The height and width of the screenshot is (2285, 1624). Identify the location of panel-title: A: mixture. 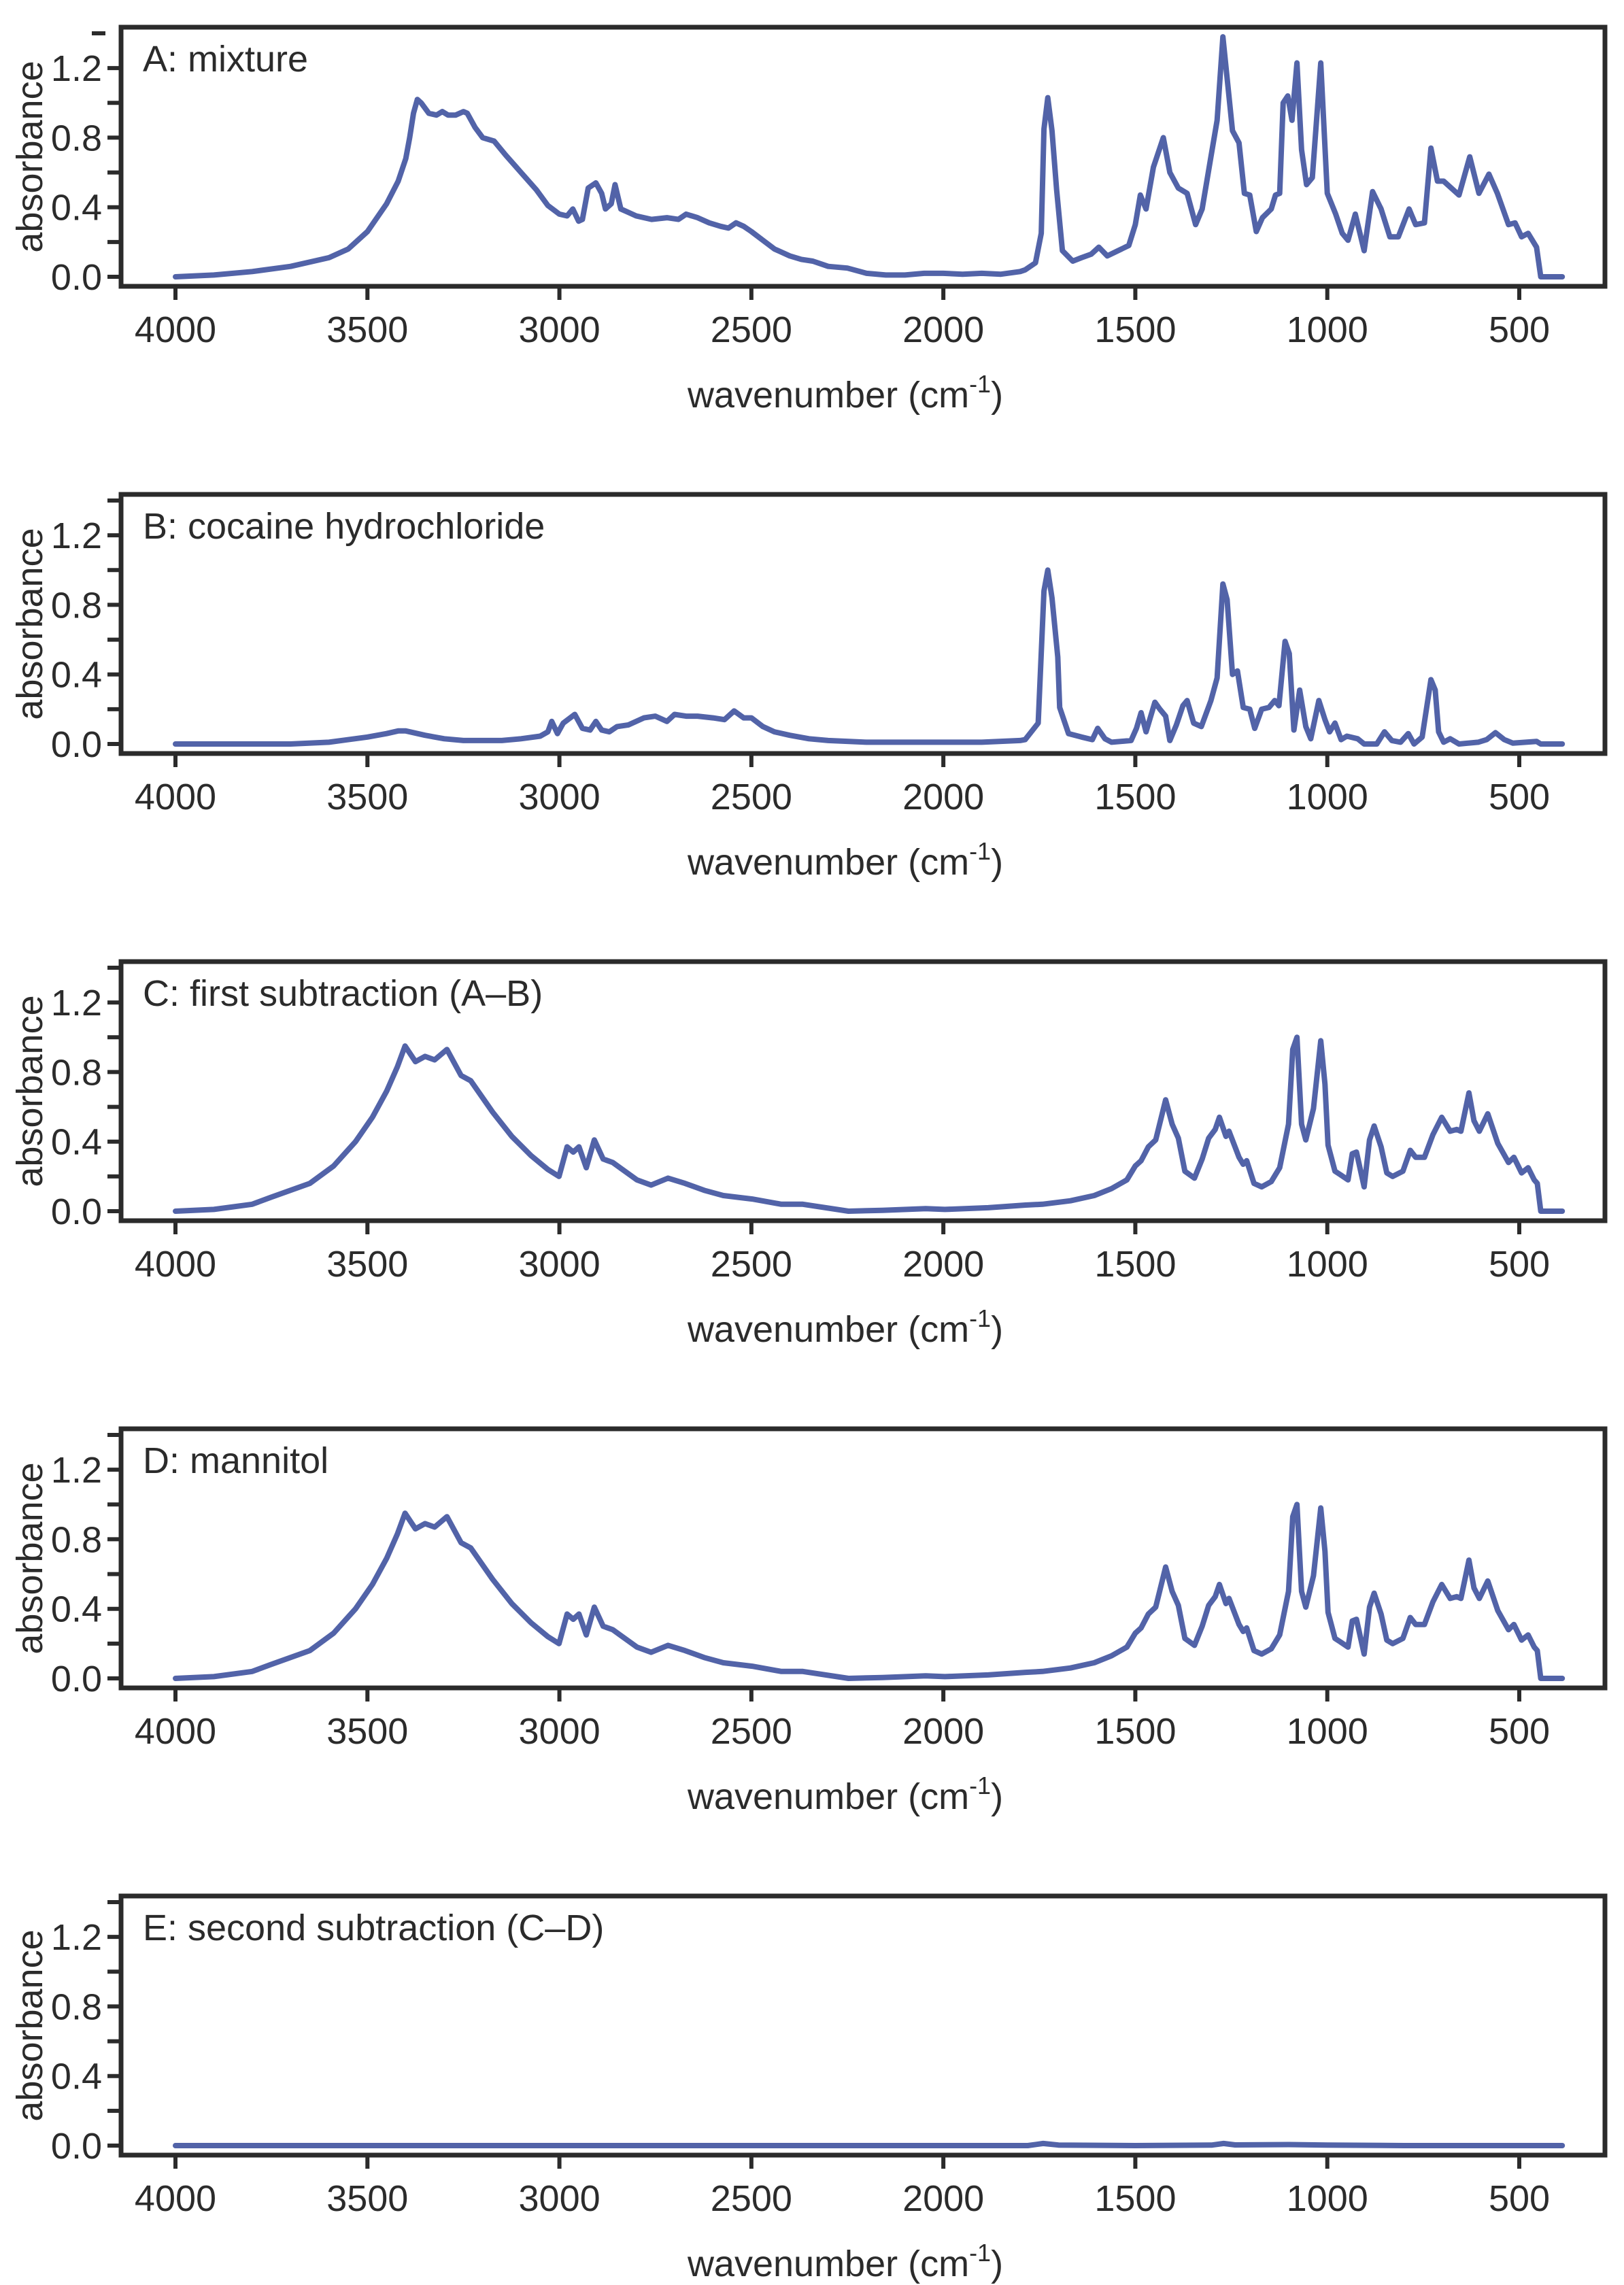
(226, 59).